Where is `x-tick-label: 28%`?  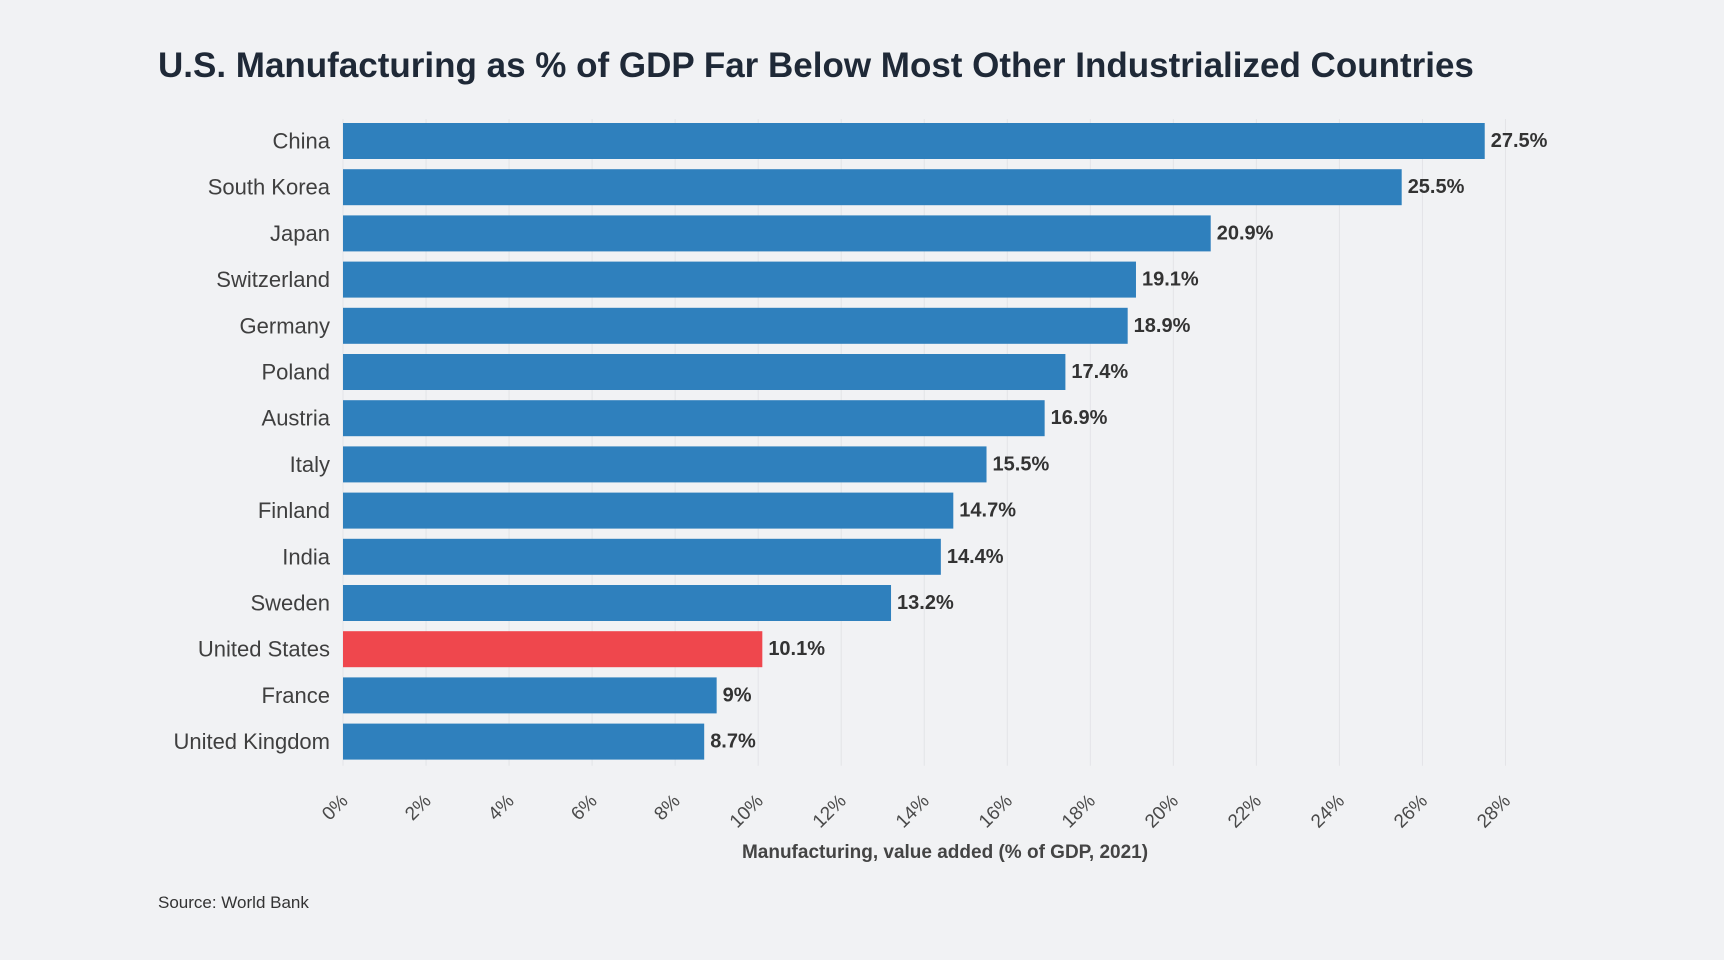
x-tick-label: 28% is located at coordinates (1494, 812).